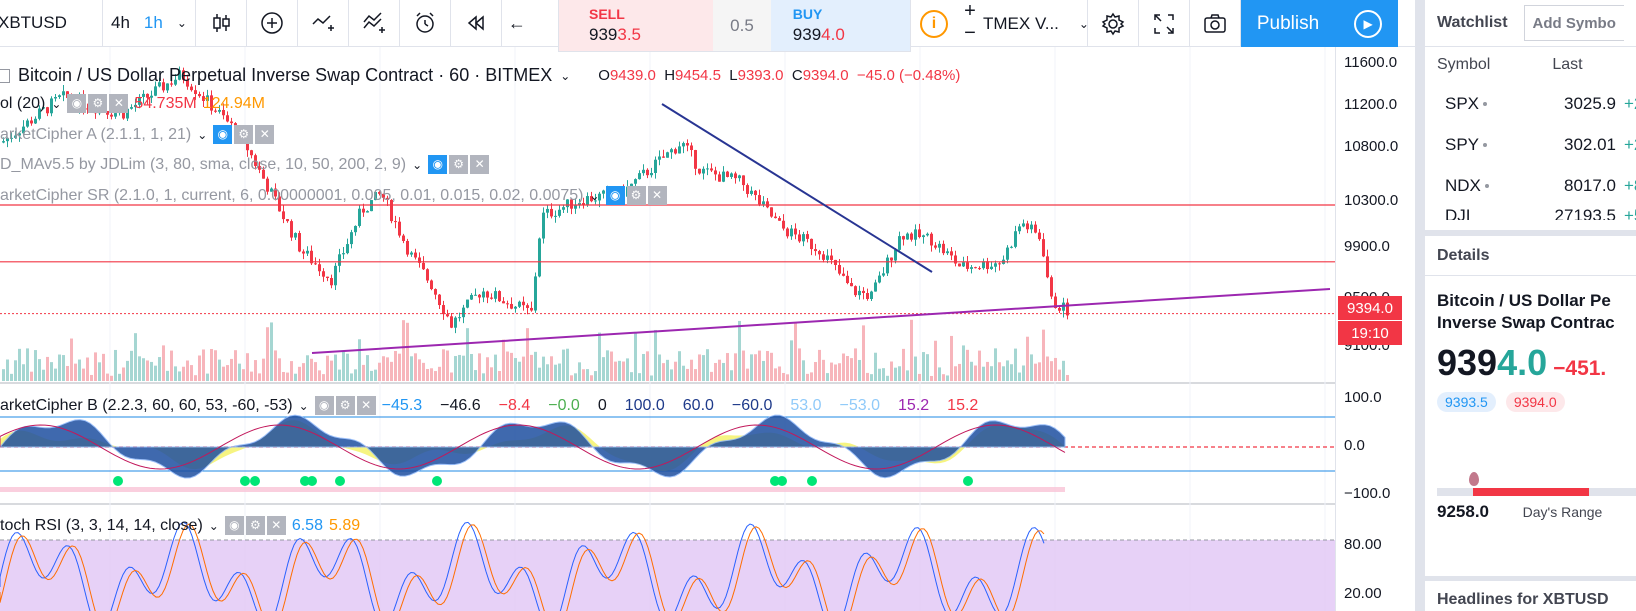 The image size is (1636, 611). I want to click on buy-signal-dot, so click(312, 481).